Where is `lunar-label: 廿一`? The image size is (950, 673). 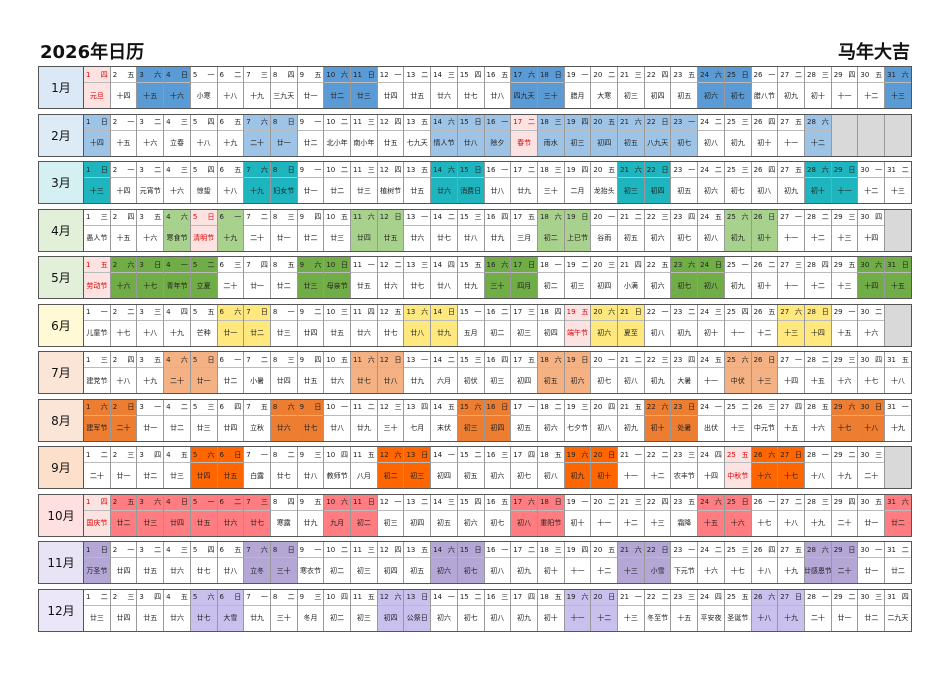 lunar-label: 廿一 is located at coordinates (310, 95).